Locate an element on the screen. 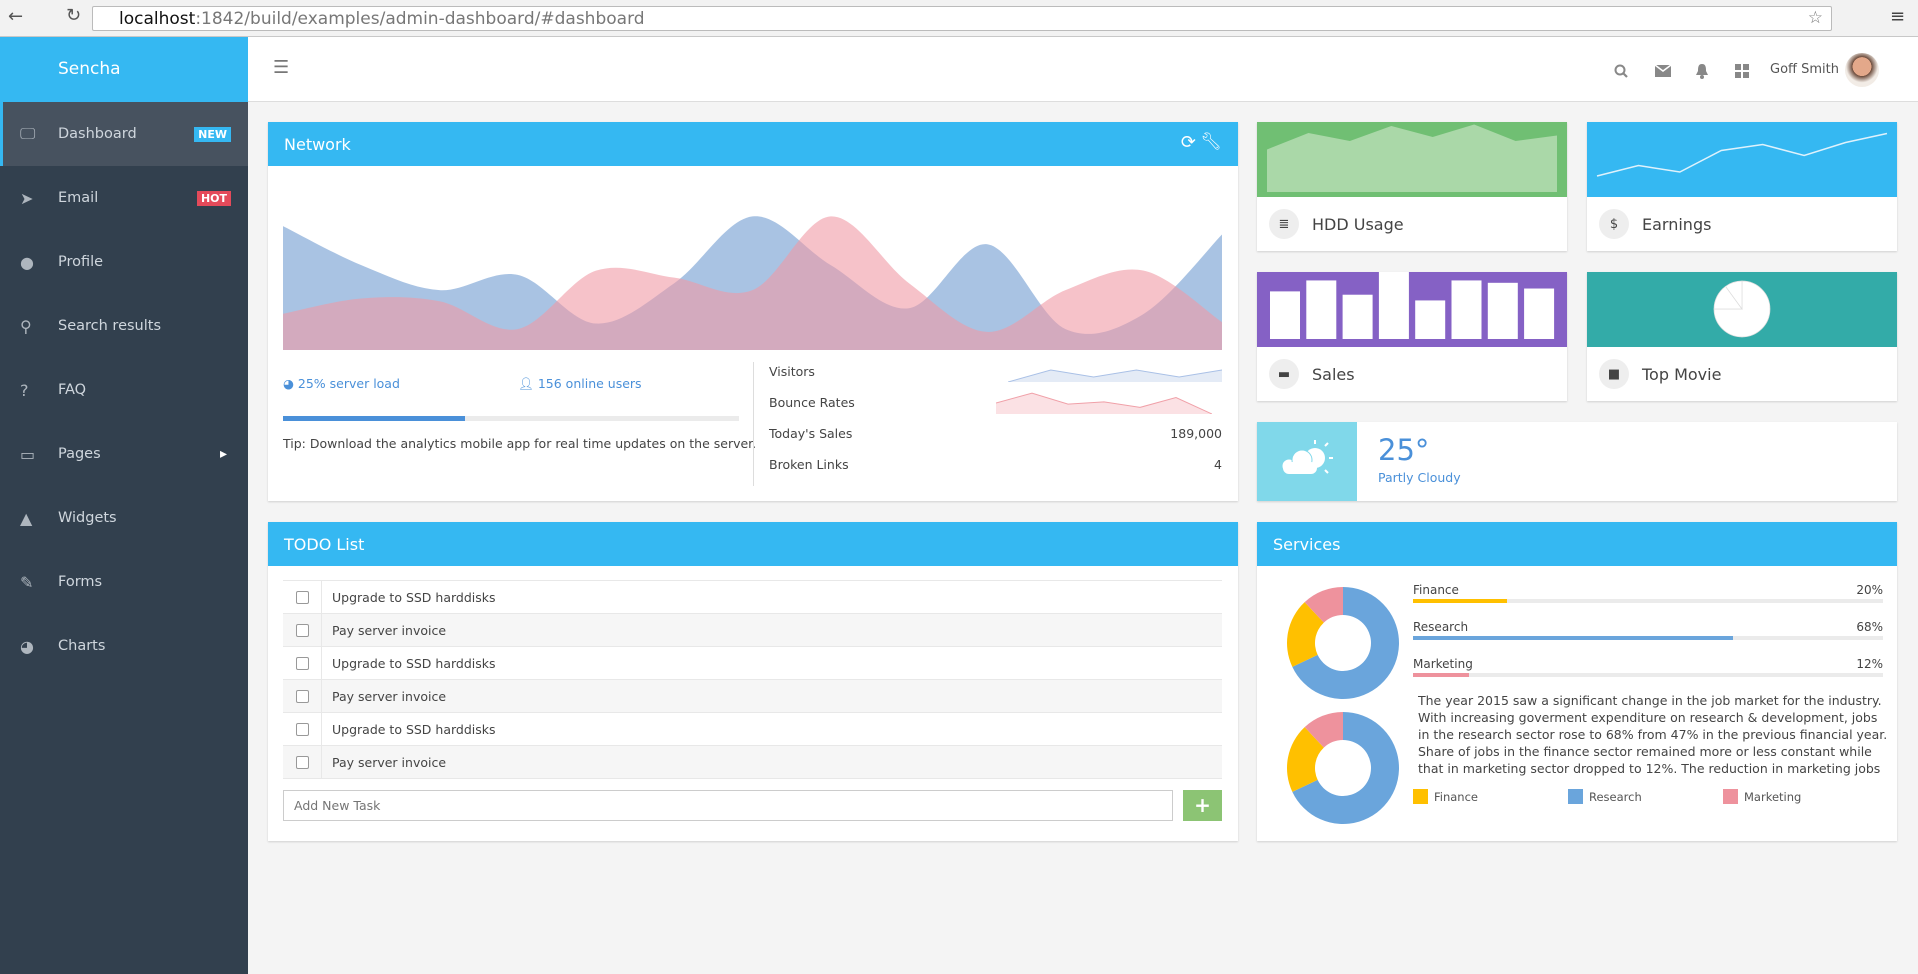 Image resolution: width=1918 pixels, height=974 pixels. sidebar-item-widgets: ▲ Widgets is located at coordinates (124, 518).